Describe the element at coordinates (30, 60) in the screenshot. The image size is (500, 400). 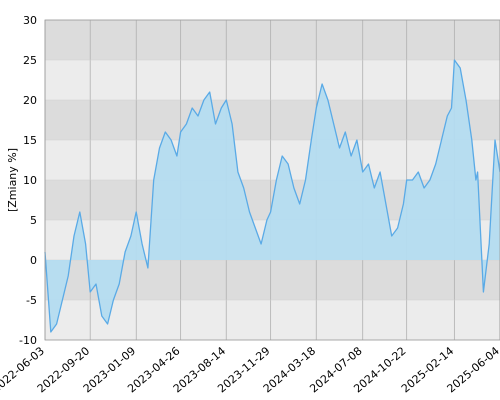
I see `y-tick-label: 25` at that location.